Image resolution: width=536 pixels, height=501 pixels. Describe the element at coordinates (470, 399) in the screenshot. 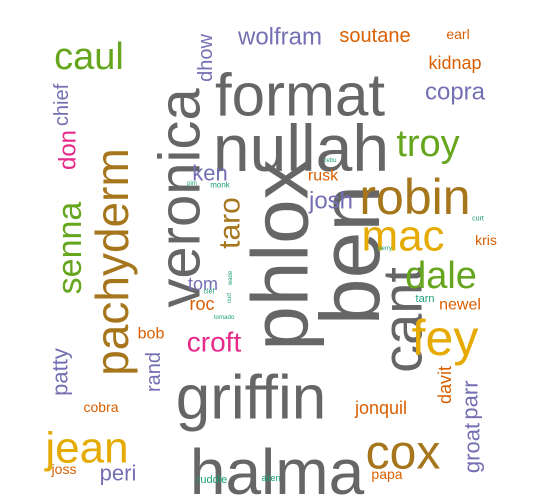

I see `cloud-word-parr: parr` at that location.